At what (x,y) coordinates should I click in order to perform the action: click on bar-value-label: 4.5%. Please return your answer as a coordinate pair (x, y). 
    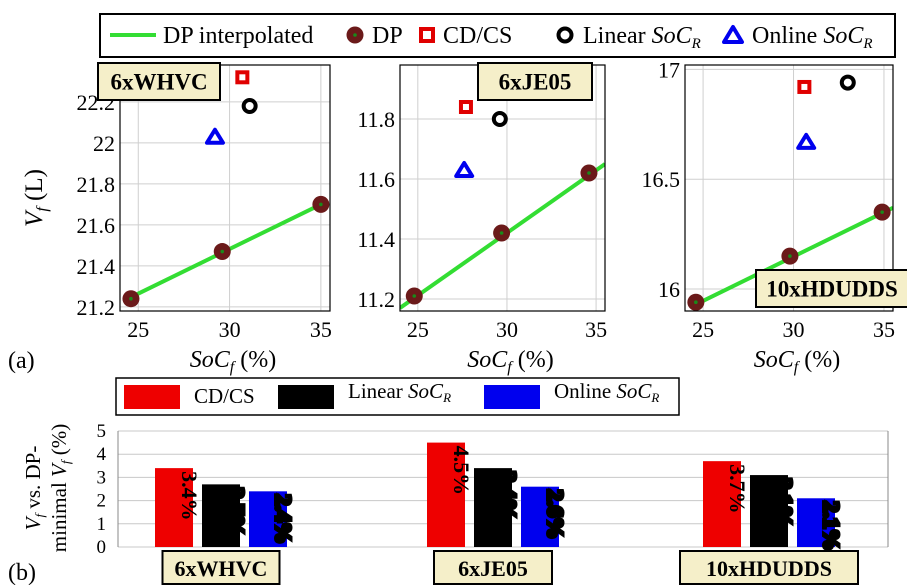
    Looking at the image, I should click on (461, 471).